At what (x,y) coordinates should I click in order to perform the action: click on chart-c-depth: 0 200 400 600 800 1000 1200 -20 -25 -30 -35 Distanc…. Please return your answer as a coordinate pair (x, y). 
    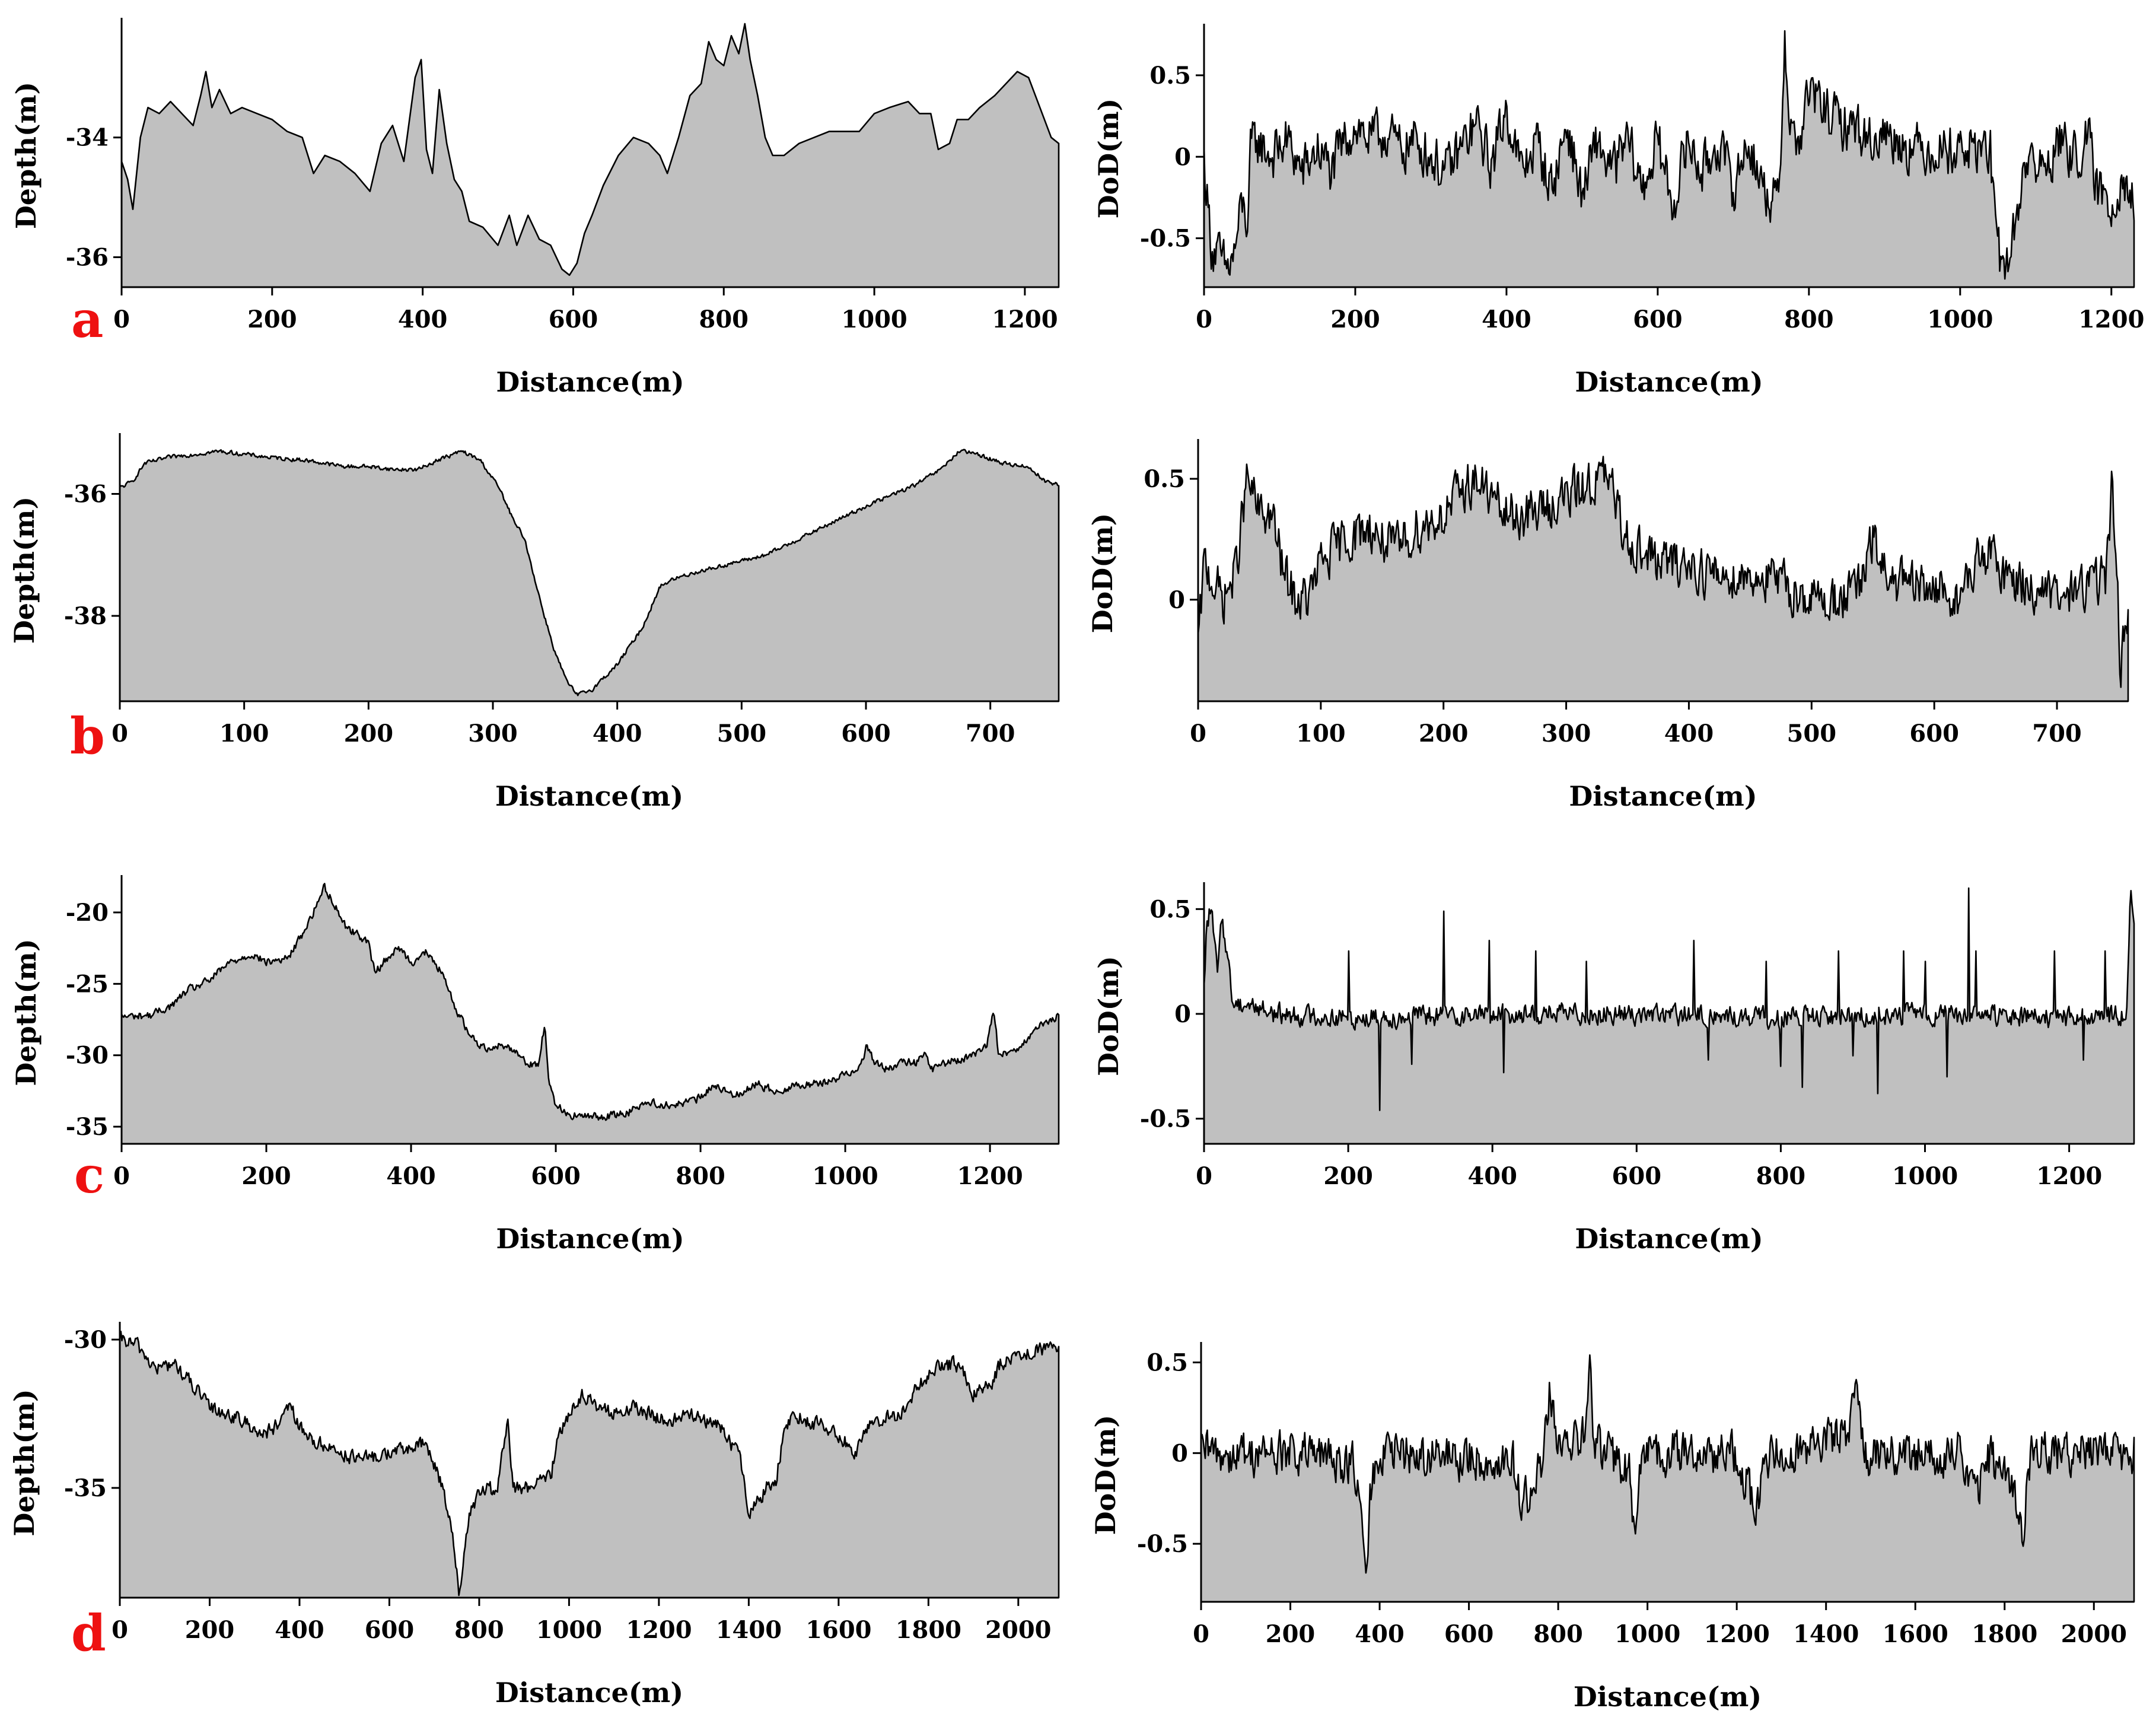
    Looking at the image, I should click on (535, 1065).